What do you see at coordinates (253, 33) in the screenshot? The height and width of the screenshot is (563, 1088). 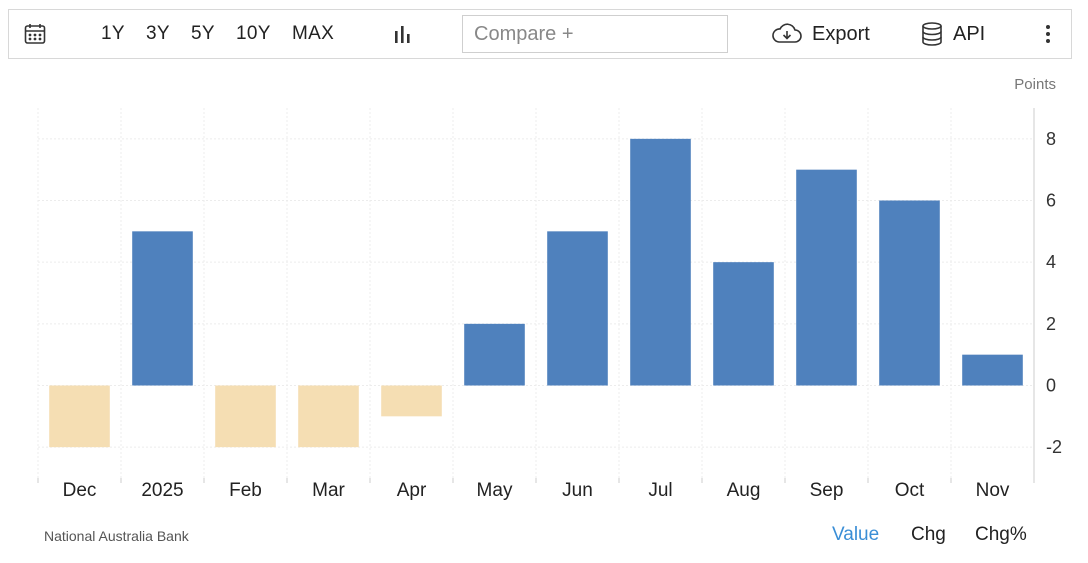 I see `range-10y-button: 10Y` at bounding box center [253, 33].